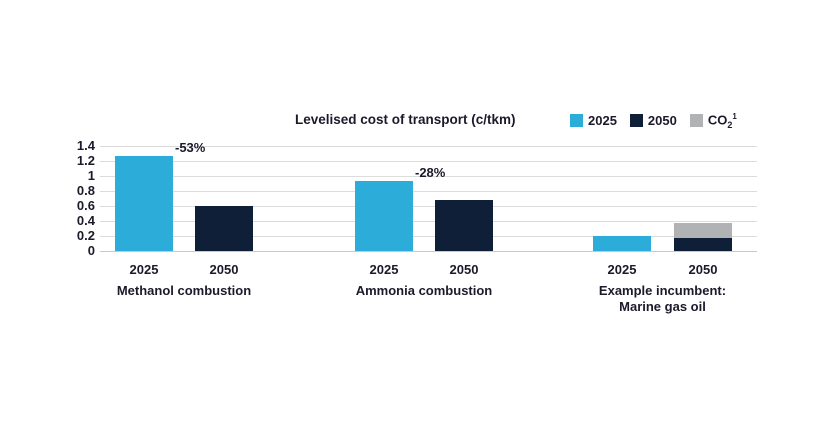 This screenshot has width=838, height=442. Describe the element at coordinates (662, 298) in the screenshot. I see `group-label: Example incumbent: Marine gas oil` at that location.